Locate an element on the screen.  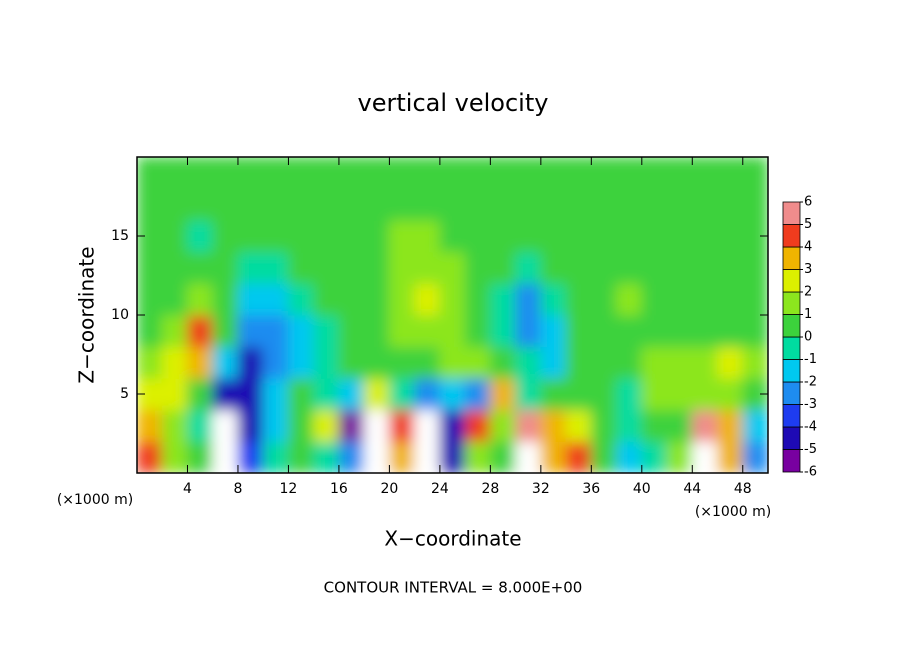
y-tick-label: 5 is located at coordinates (124, 394).